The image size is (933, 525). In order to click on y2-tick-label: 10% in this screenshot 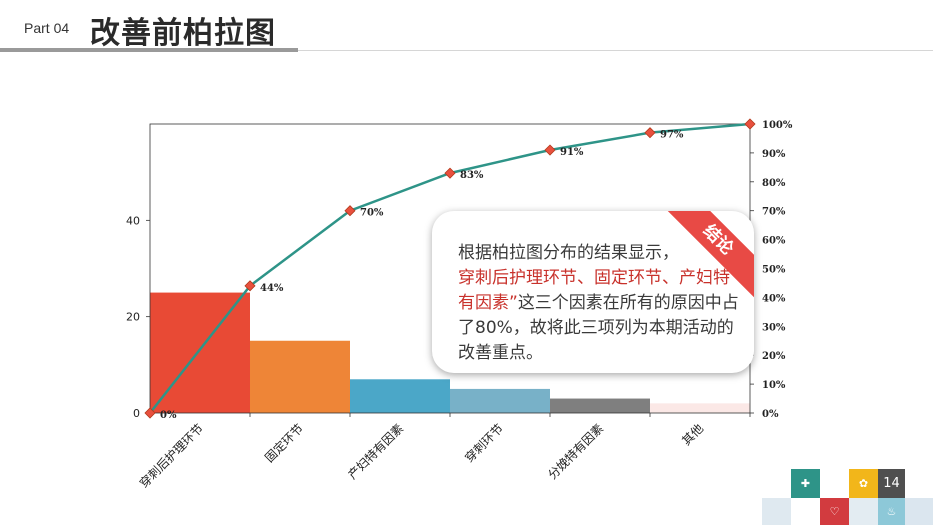, I will do `click(774, 385)`.